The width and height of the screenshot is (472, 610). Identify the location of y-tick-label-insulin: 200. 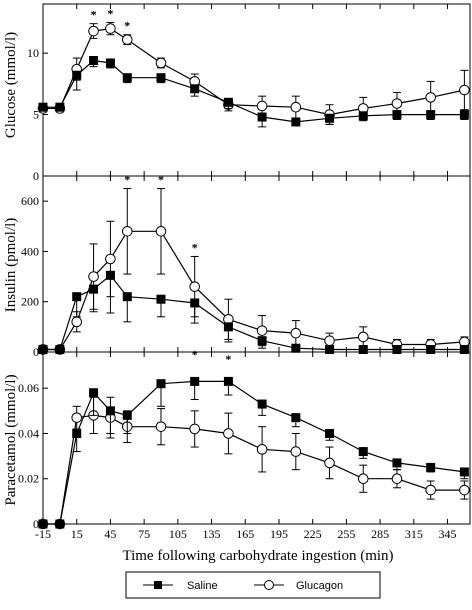
(30, 302).